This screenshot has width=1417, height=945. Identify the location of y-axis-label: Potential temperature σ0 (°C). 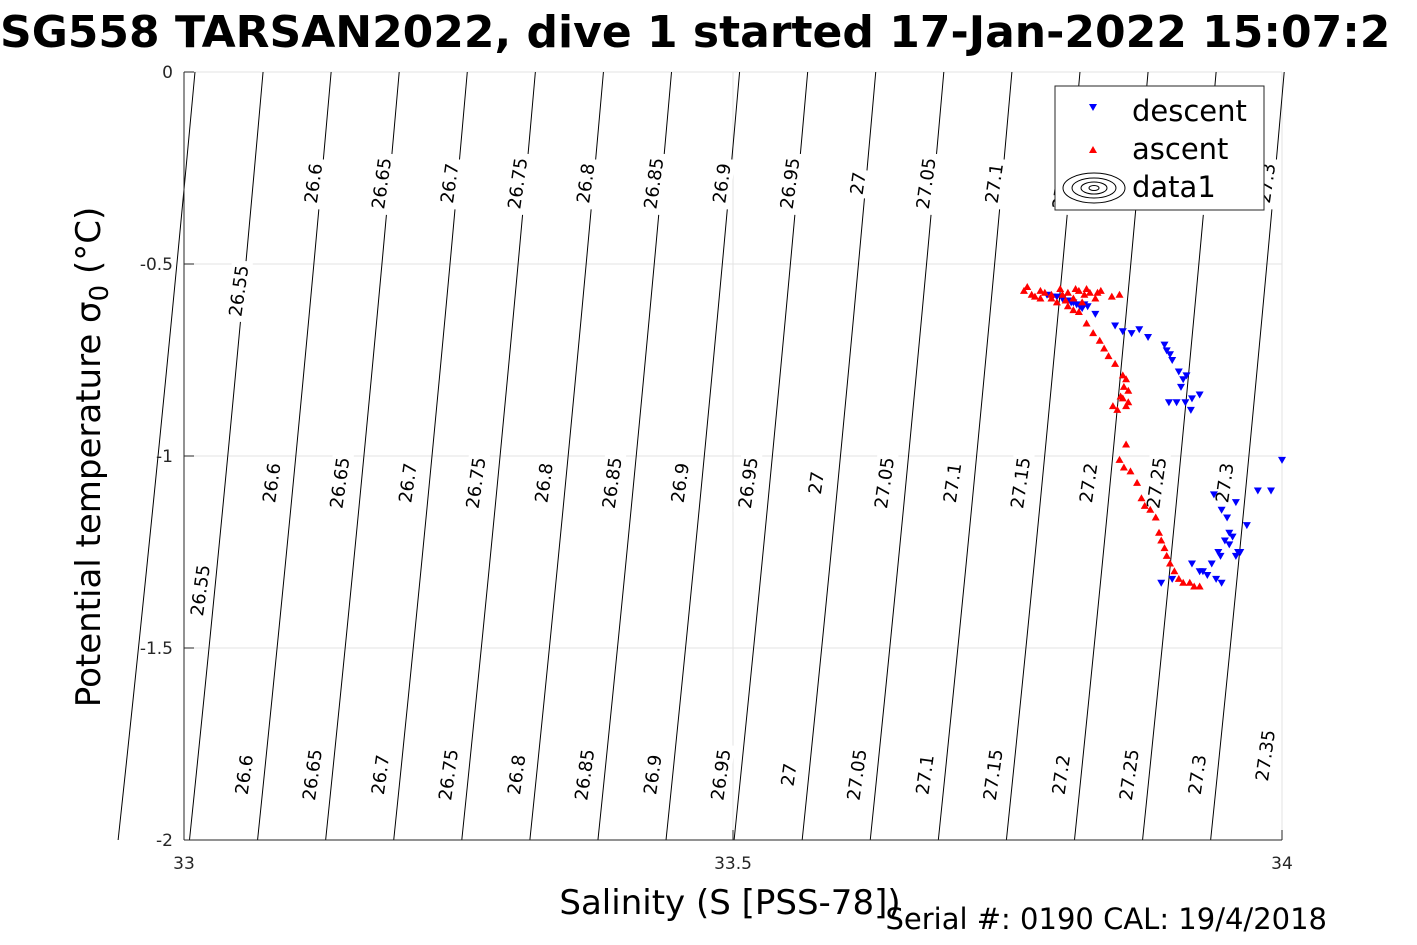
(92, 457).